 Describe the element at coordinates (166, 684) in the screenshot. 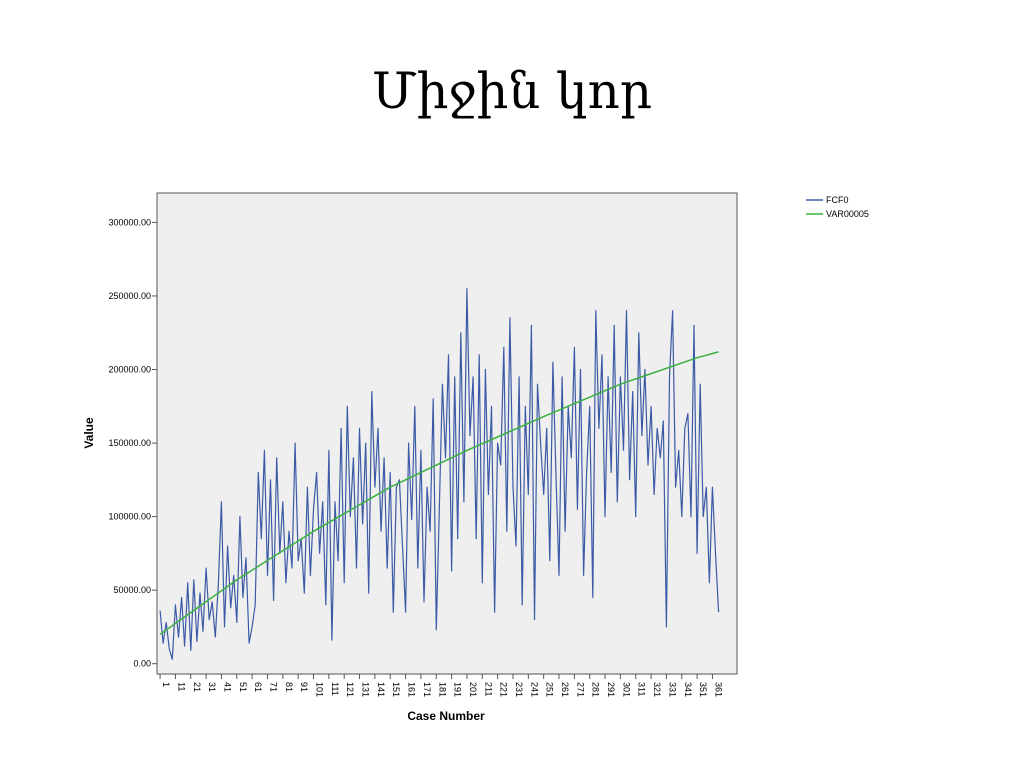

I see `x-tick-label: 1` at that location.